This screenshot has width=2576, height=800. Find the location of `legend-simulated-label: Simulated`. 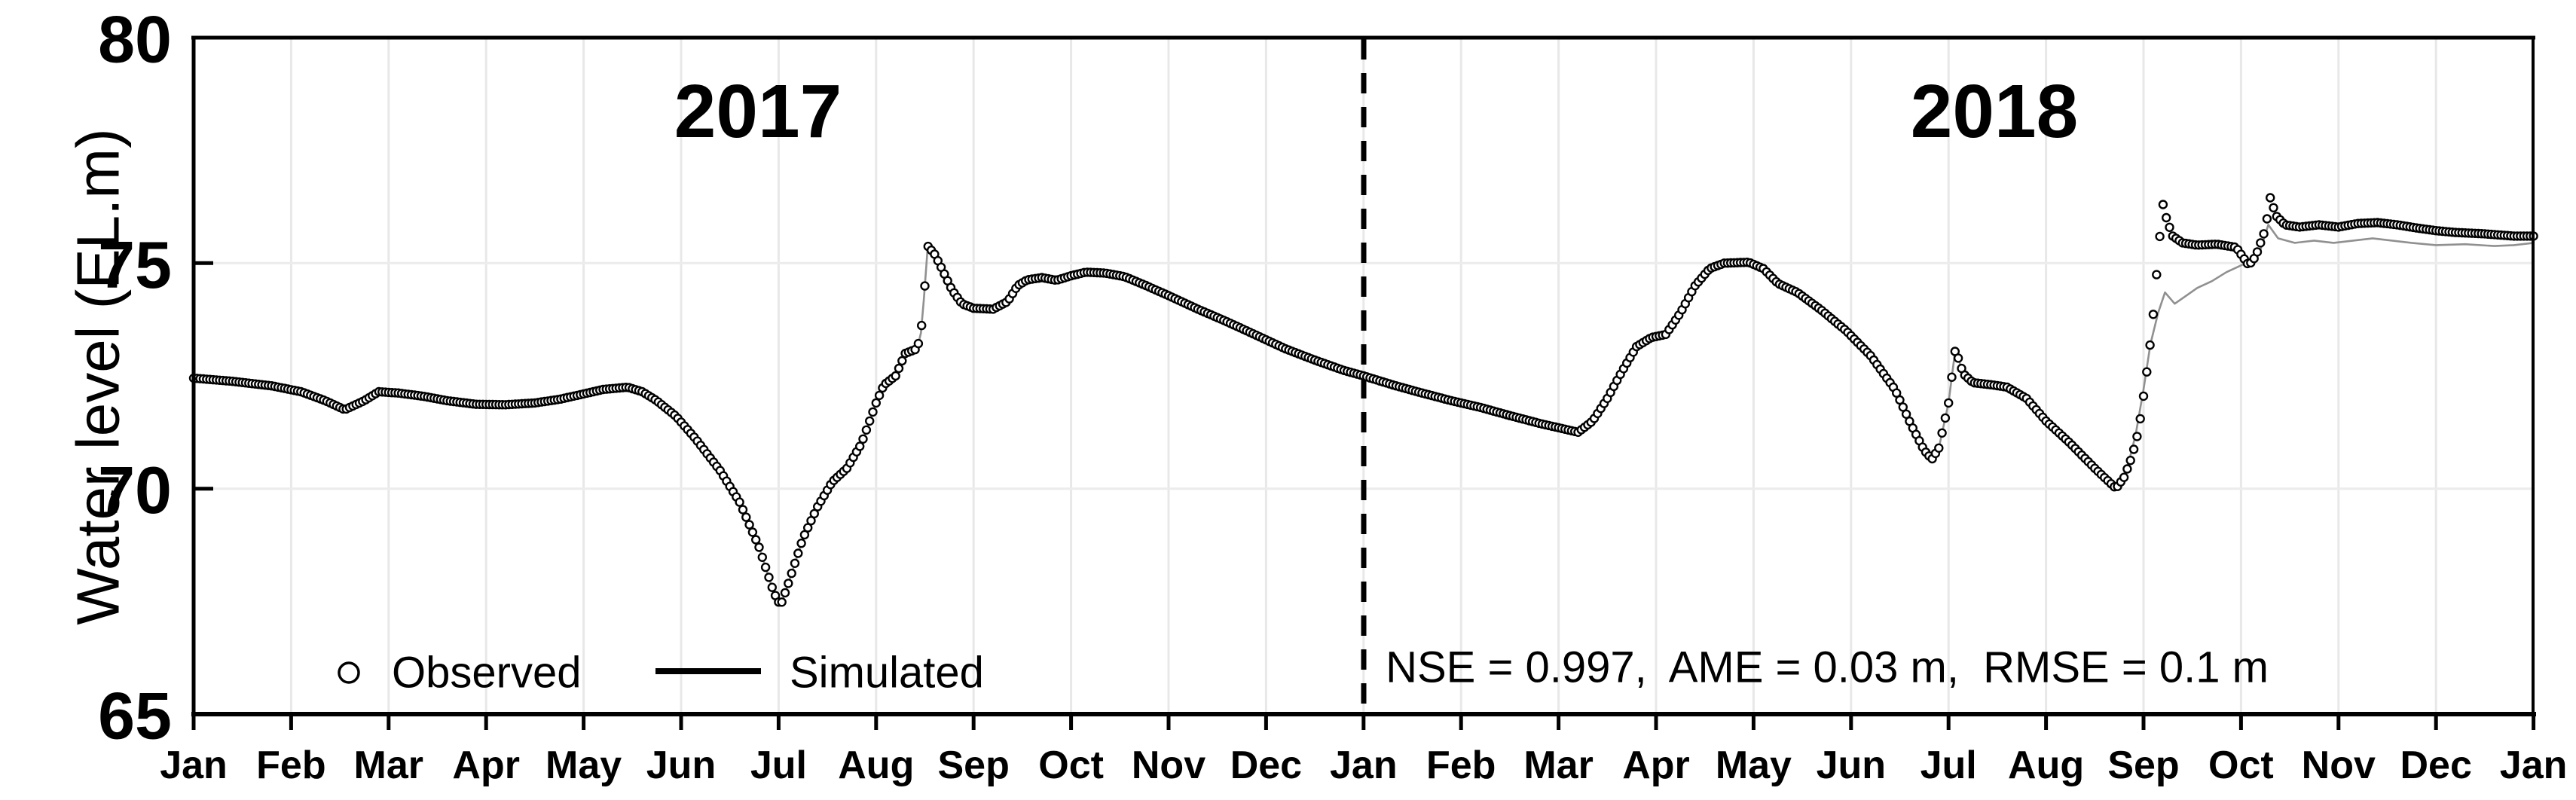

legend-simulated-label: Simulated is located at coordinates (887, 673).